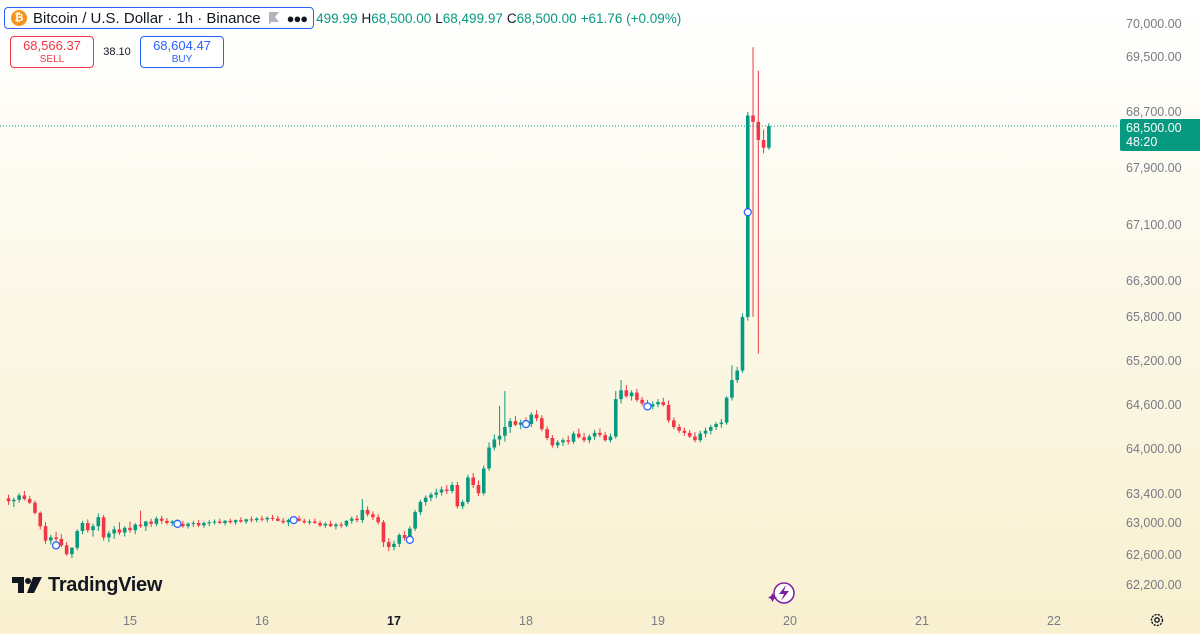 The image size is (1200, 634). What do you see at coordinates (592, 621) in the screenshot?
I see `time-axis: 15 16 17 18 19 20 21 22` at bounding box center [592, 621].